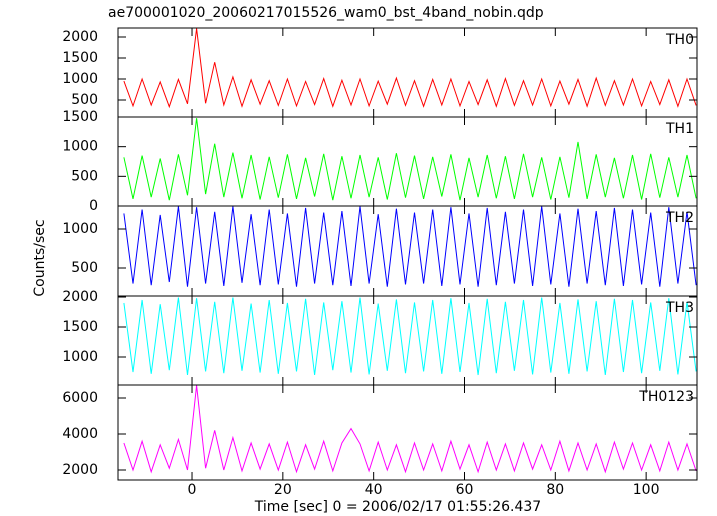 This screenshot has width=717, height=516. What do you see at coordinates (40, 257) in the screenshot?
I see `y-axis-label: Counts/sec` at bounding box center [40, 257].